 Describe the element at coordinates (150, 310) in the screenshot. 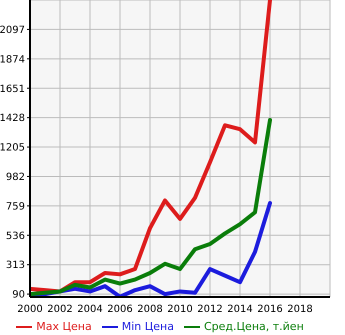

I see `x-tick-label: 2008` at that location.